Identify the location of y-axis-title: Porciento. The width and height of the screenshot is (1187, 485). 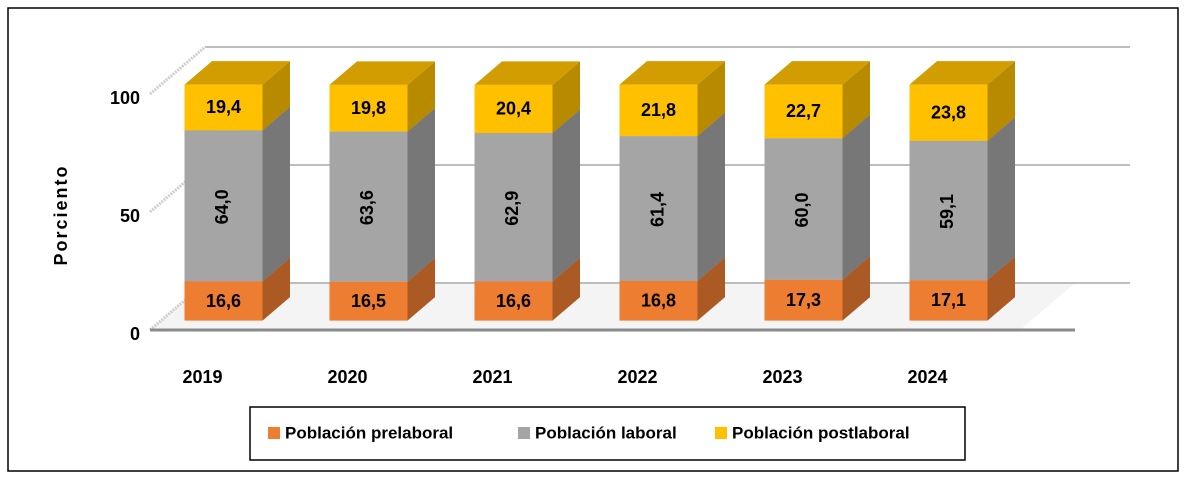
(61, 214).